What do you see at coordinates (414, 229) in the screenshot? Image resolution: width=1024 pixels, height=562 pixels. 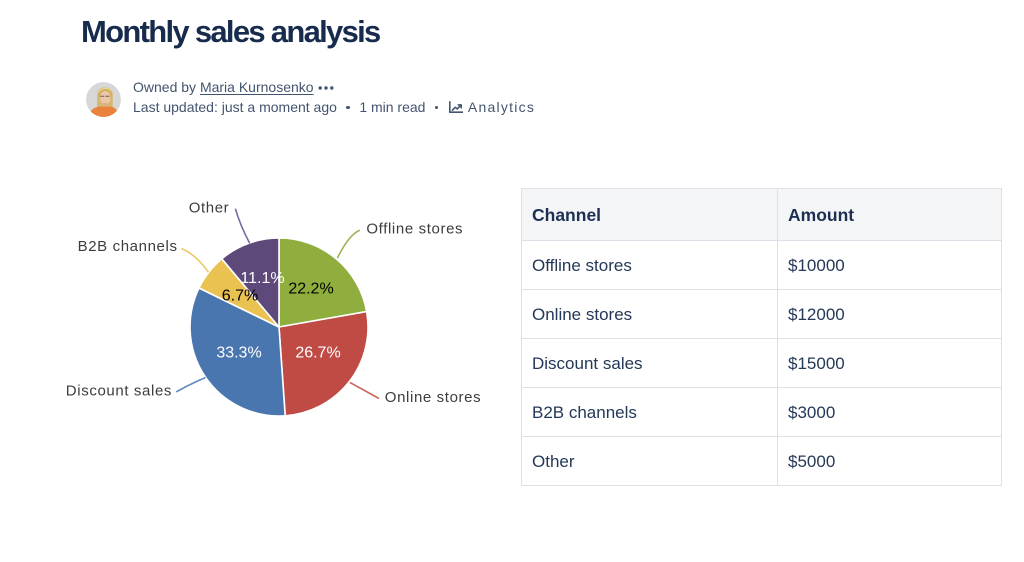 I see `svg-text: Offline stores` at bounding box center [414, 229].